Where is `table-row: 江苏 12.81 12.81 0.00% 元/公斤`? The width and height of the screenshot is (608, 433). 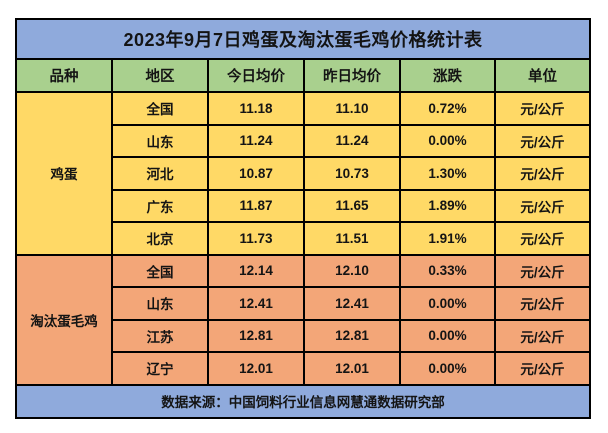
table-row: 江苏 12.81 12.81 0.00% 元/公斤 is located at coordinates (304, 335).